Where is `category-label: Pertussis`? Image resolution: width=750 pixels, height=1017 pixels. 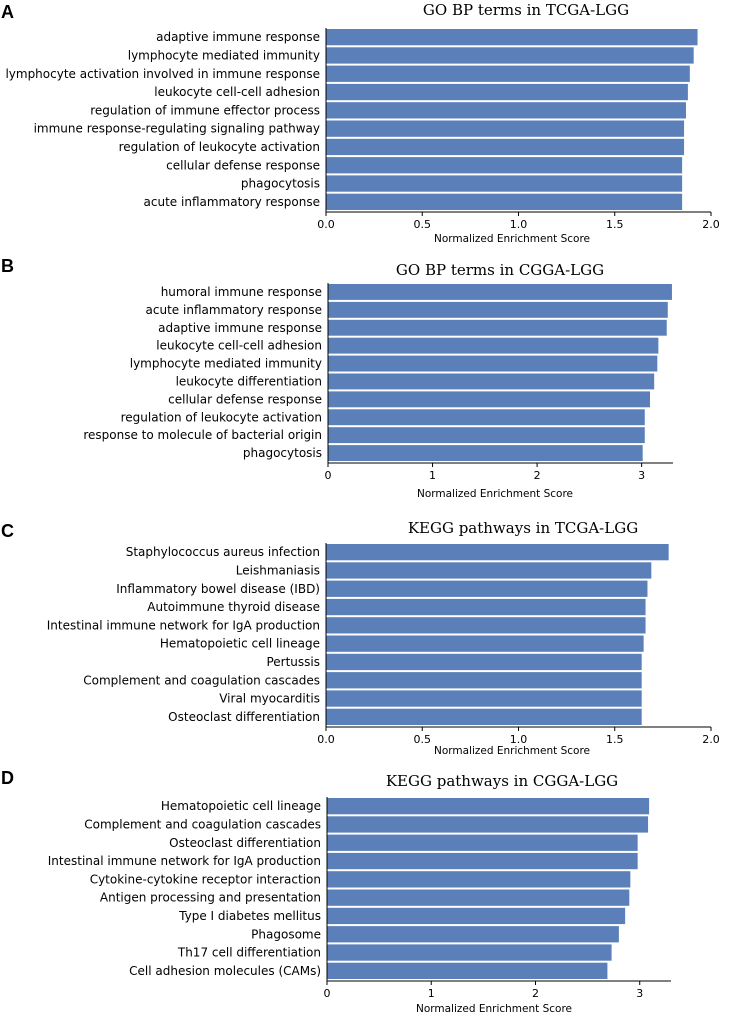
category-label: Pertussis is located at coordinates (293, 662).